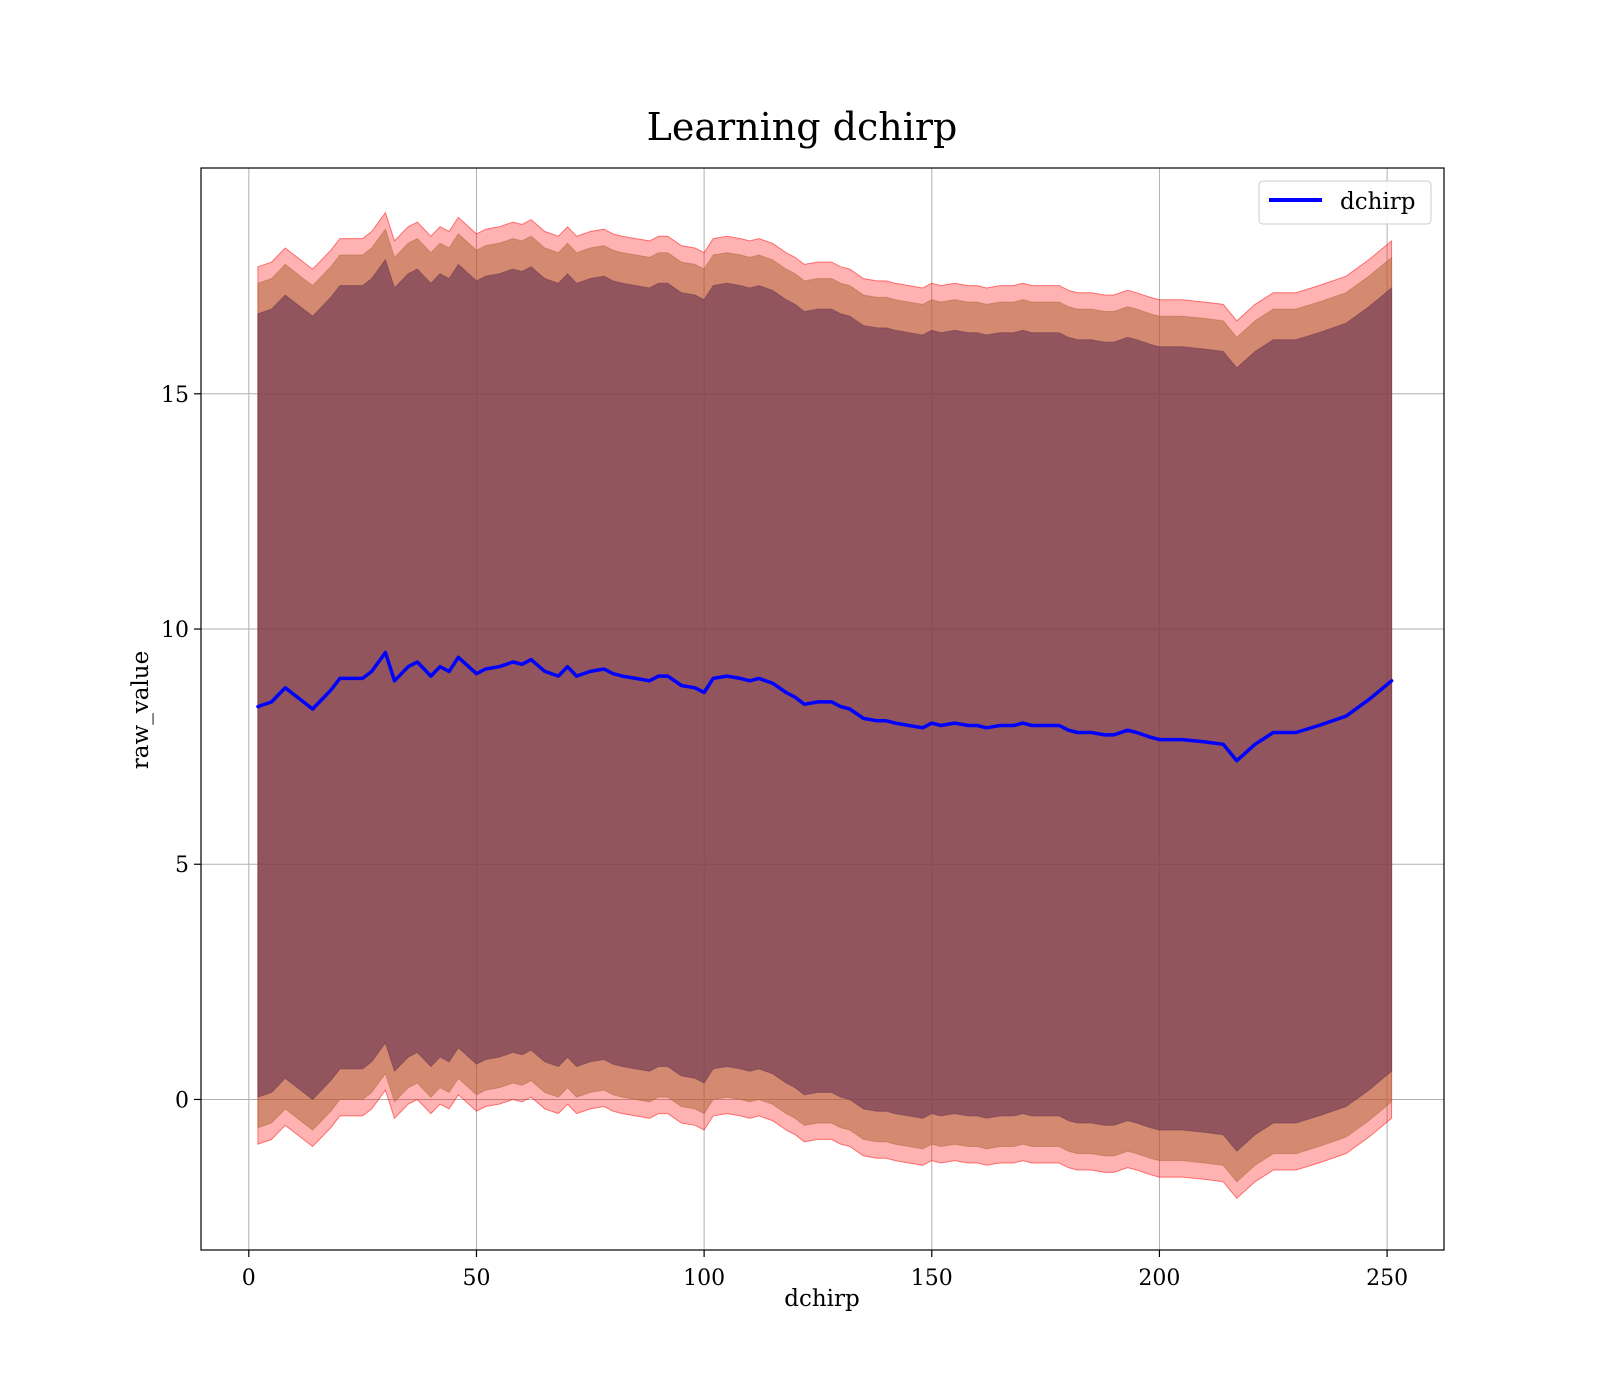 The height and width of the screenshot is (1400, 1600). I want to click on y-tick-label: 5, so click(182, 865).